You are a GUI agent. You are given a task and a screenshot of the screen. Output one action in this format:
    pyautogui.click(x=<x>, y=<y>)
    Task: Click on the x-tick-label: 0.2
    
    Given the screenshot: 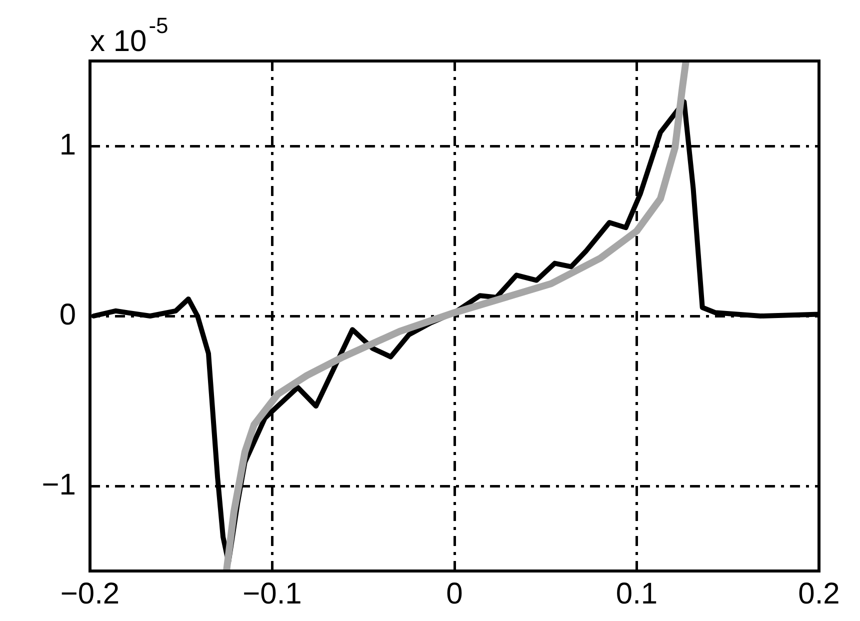 What is the action you would take?
    pyautogui.click(x=819, y=593)
    